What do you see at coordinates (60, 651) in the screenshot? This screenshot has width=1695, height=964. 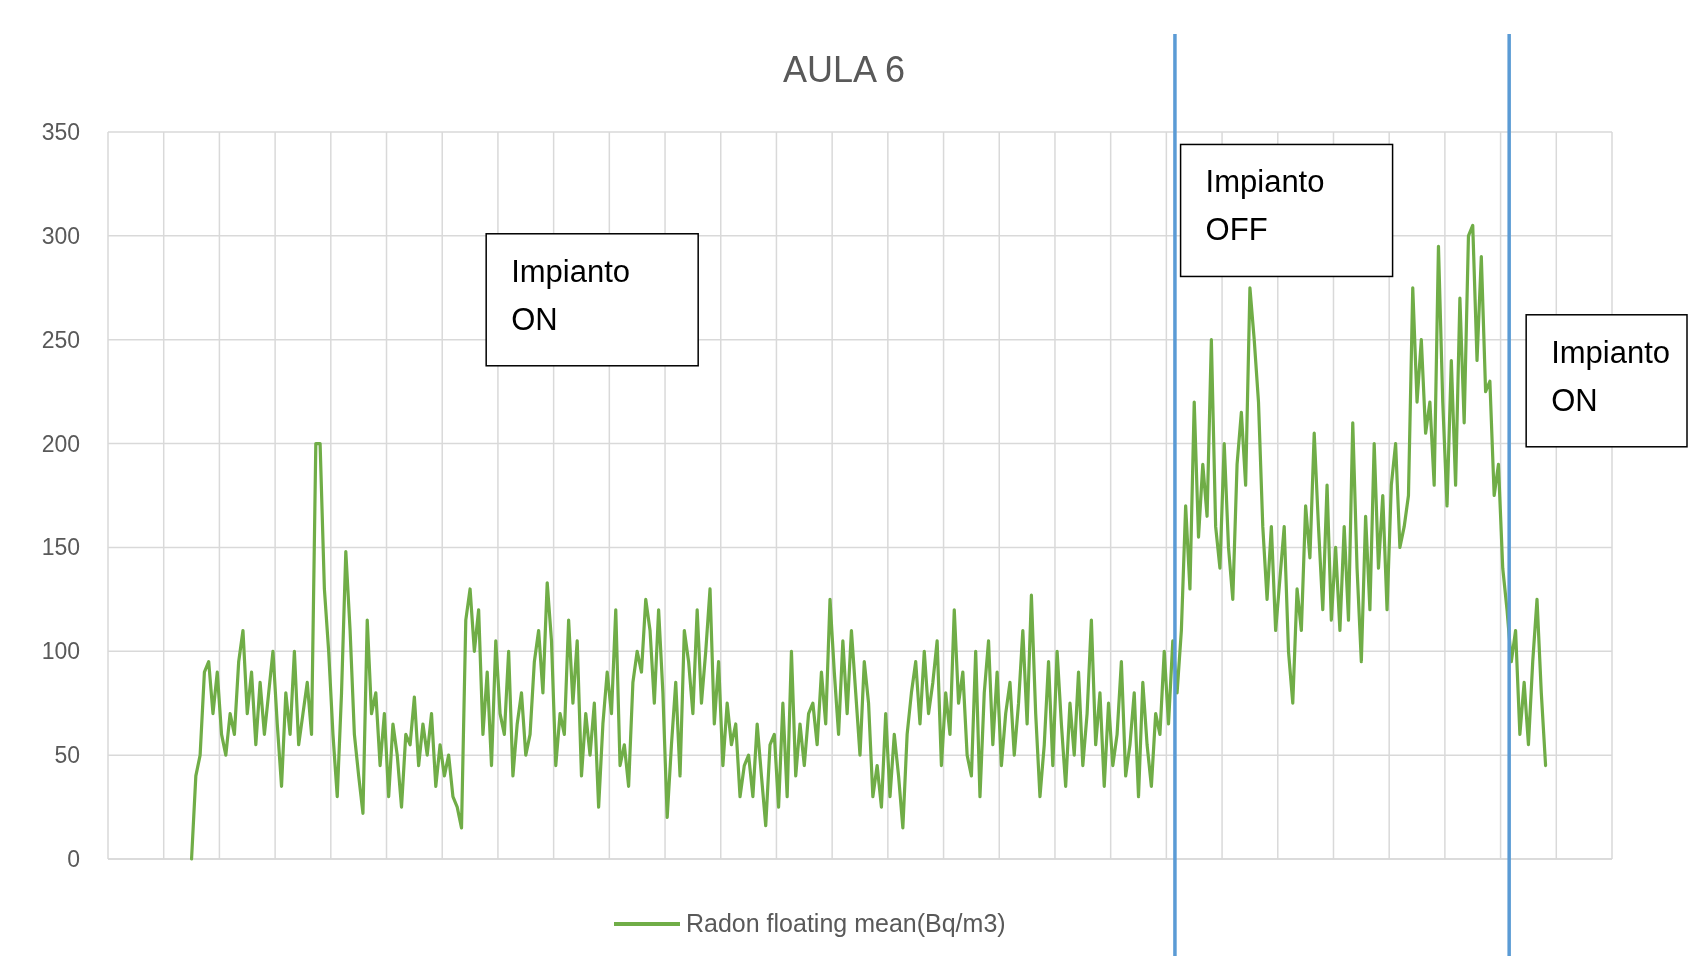 I see `y-tick-label: 100` at bounding box center [60, 651].